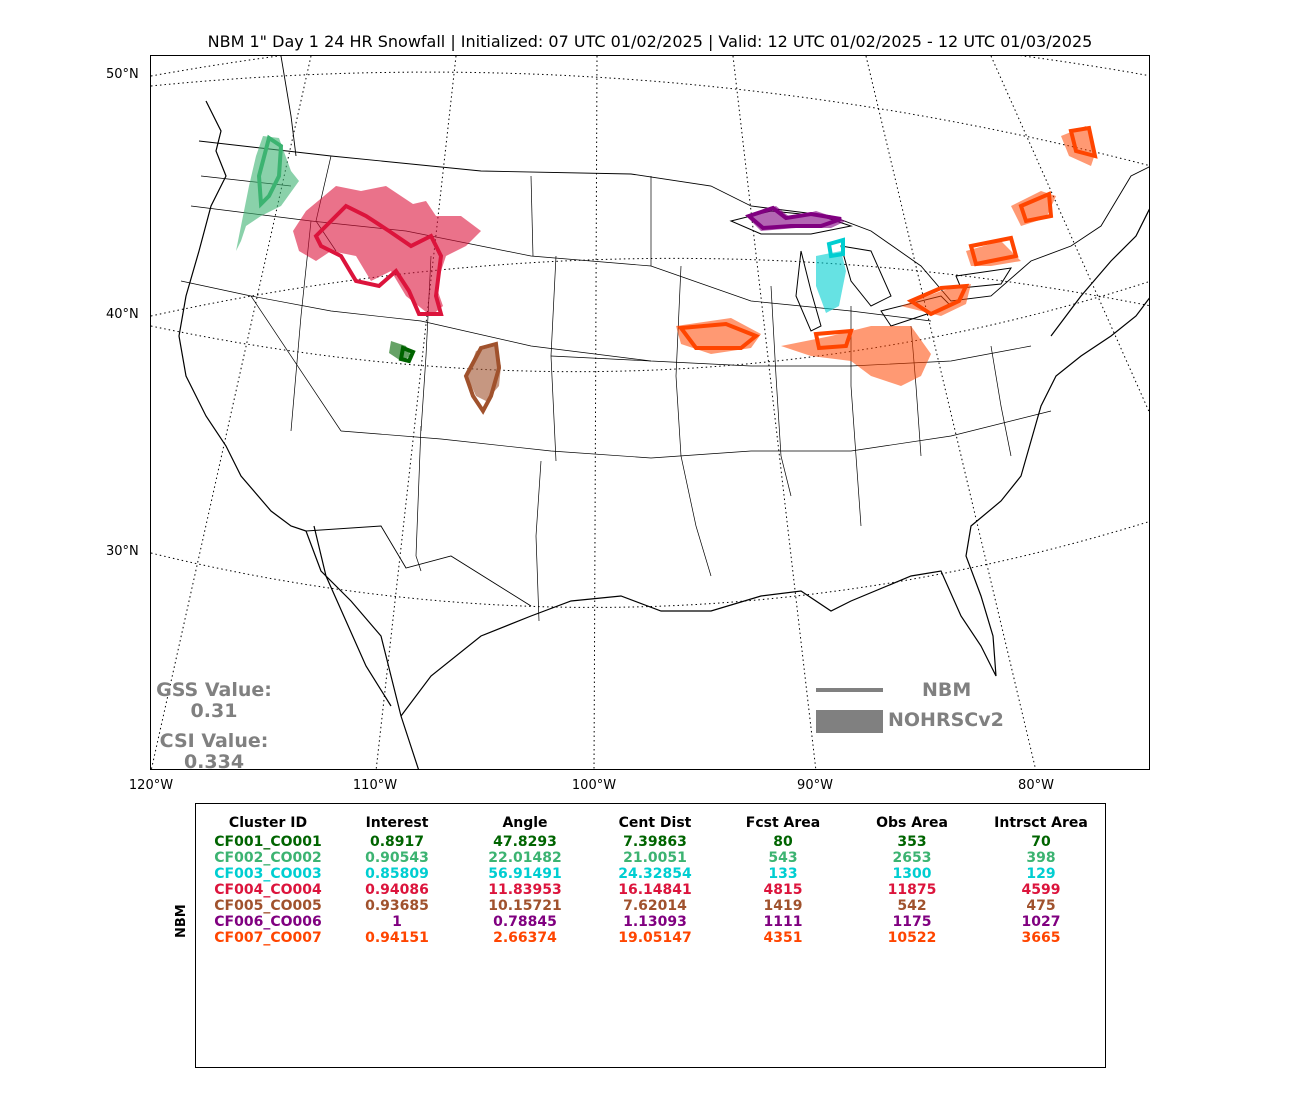 This screenshot has width=1300, height=1100. What do you see at coordinates (397, 938) in the screenshot?
I see `table-cell: 0.94151` at bounding box center [397, 938].